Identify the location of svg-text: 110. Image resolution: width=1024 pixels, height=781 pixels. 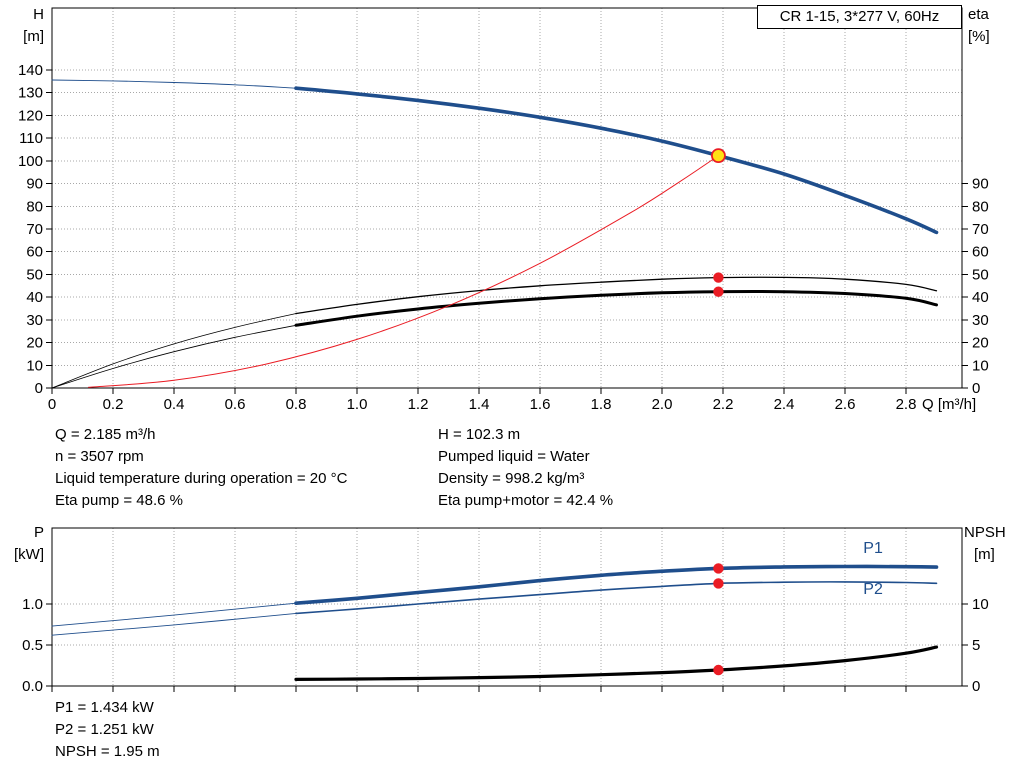
(31, 138).